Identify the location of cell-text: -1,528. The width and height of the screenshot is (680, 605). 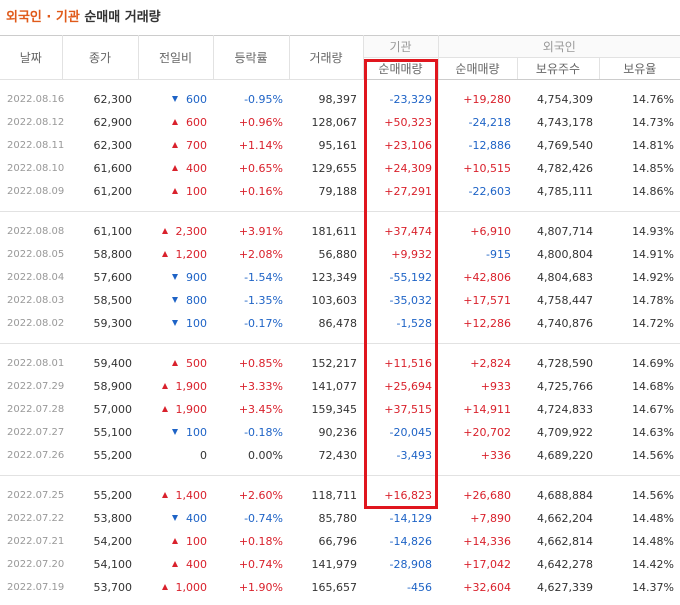
(414, 323).